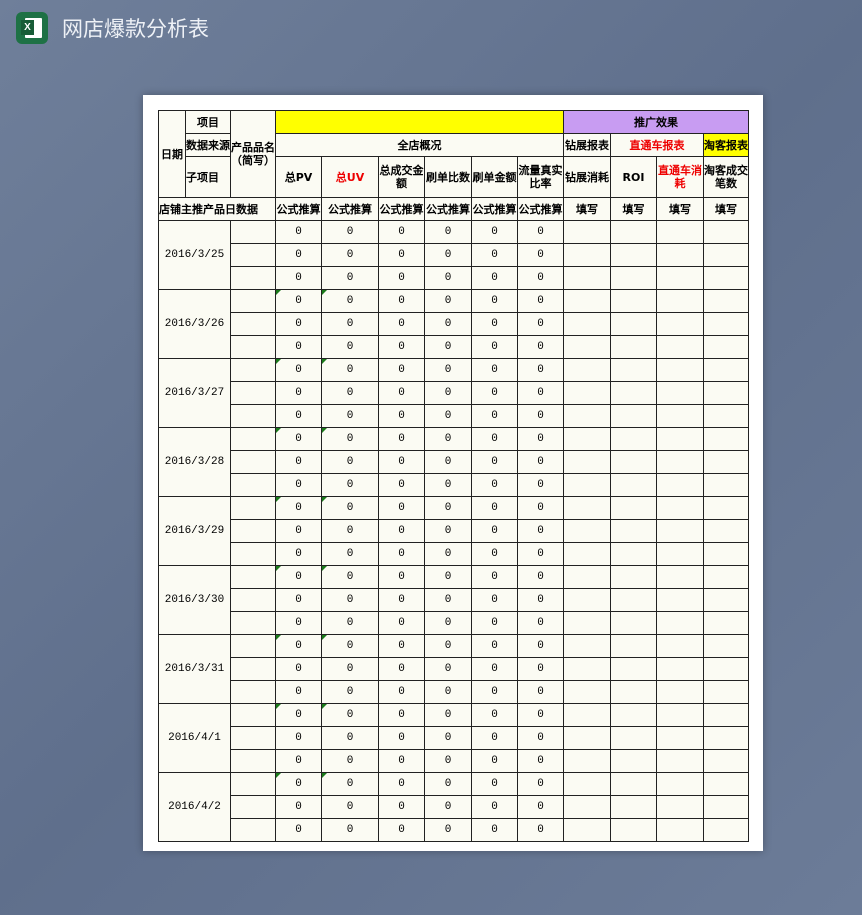  I want to click on column-header: 直通车消耗, so click(680, 177).